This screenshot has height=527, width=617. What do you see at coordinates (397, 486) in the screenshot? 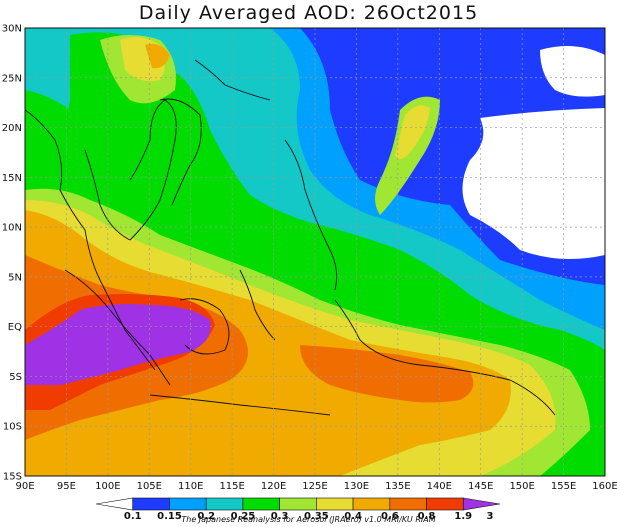
I see `x-tick-label: 135E` at bounding box center [397, 486].